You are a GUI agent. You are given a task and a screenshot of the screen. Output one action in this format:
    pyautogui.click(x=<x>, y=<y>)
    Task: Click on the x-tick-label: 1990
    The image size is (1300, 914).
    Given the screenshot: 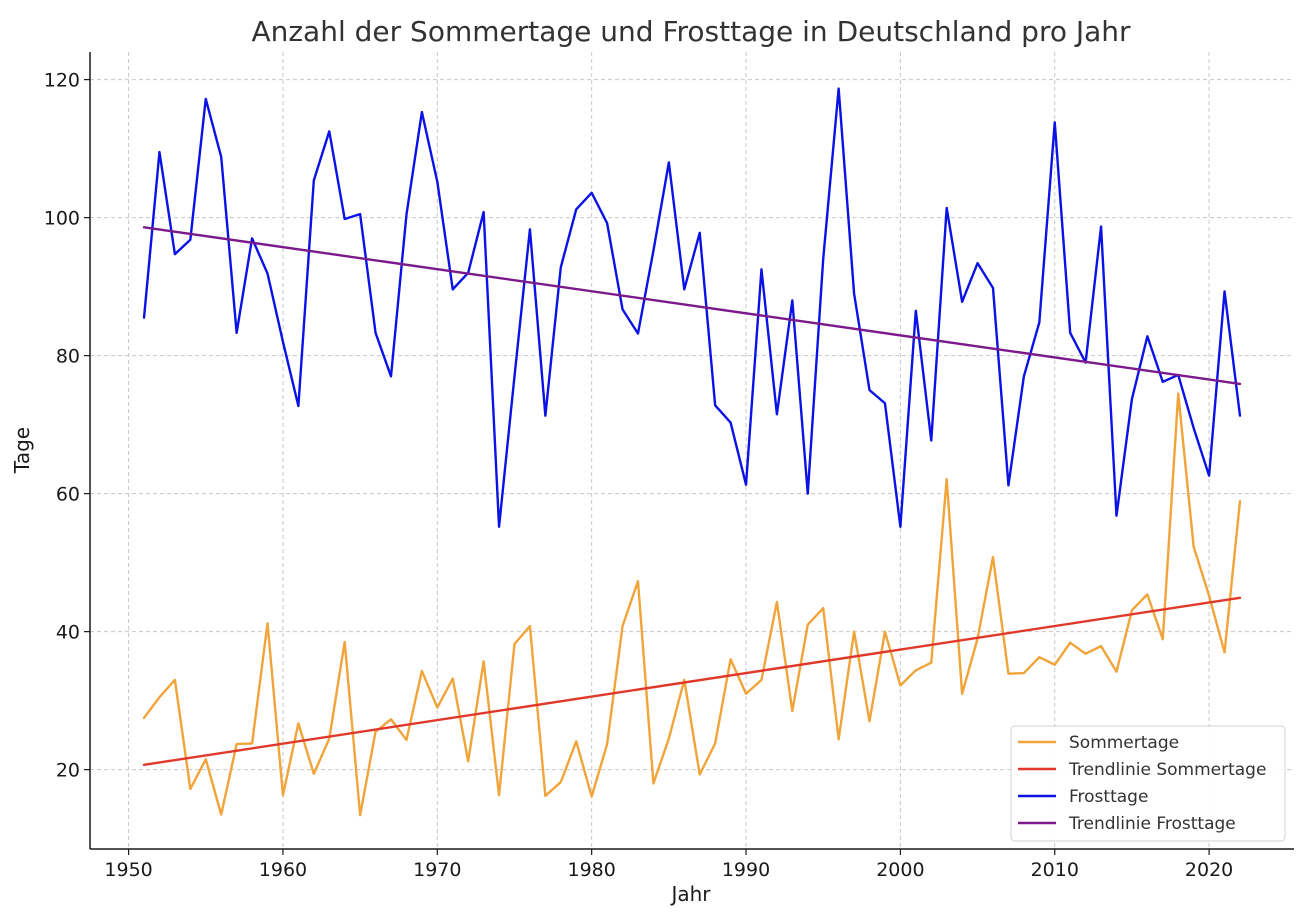 What is the action you would take?
    pyautogui.click(x=746, y=870)
    